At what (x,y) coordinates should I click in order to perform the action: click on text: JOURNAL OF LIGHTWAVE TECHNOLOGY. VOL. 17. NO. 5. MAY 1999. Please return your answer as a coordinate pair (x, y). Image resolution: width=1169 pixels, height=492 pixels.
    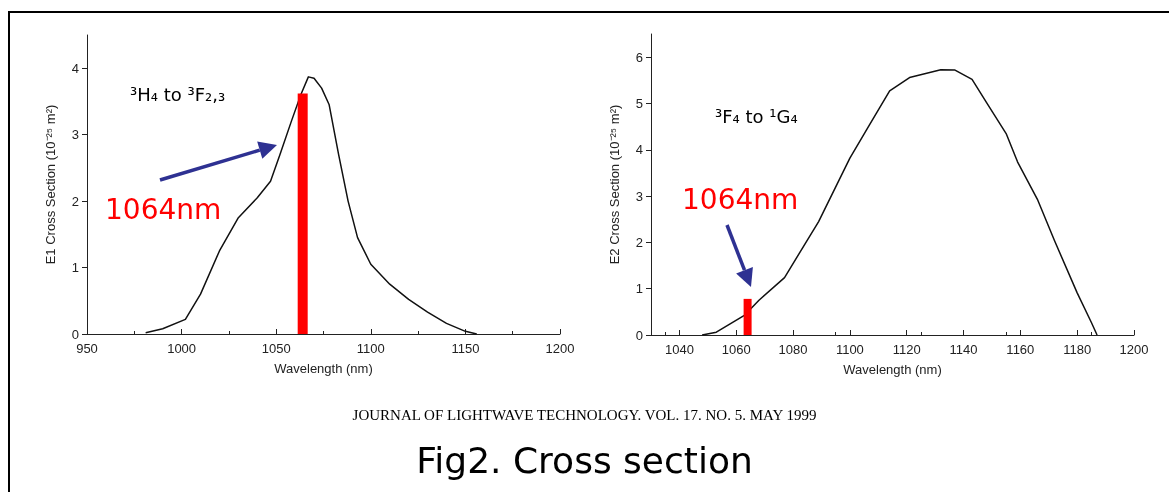
    Looking at the image, I should click on (584, 415).